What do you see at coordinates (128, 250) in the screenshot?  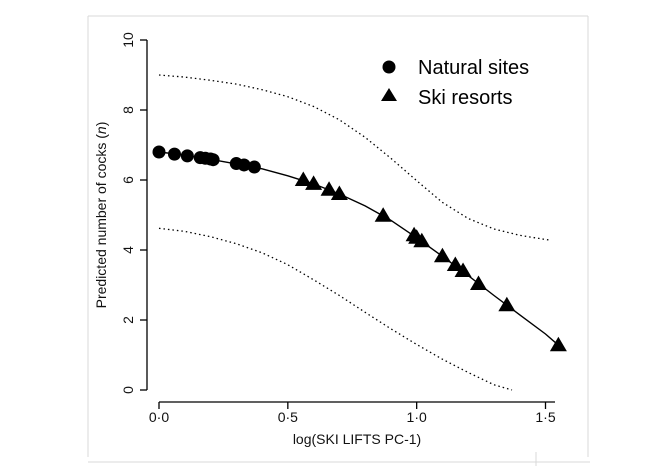 I see `y-tick-label: 4` at bounding box center [128, 250].